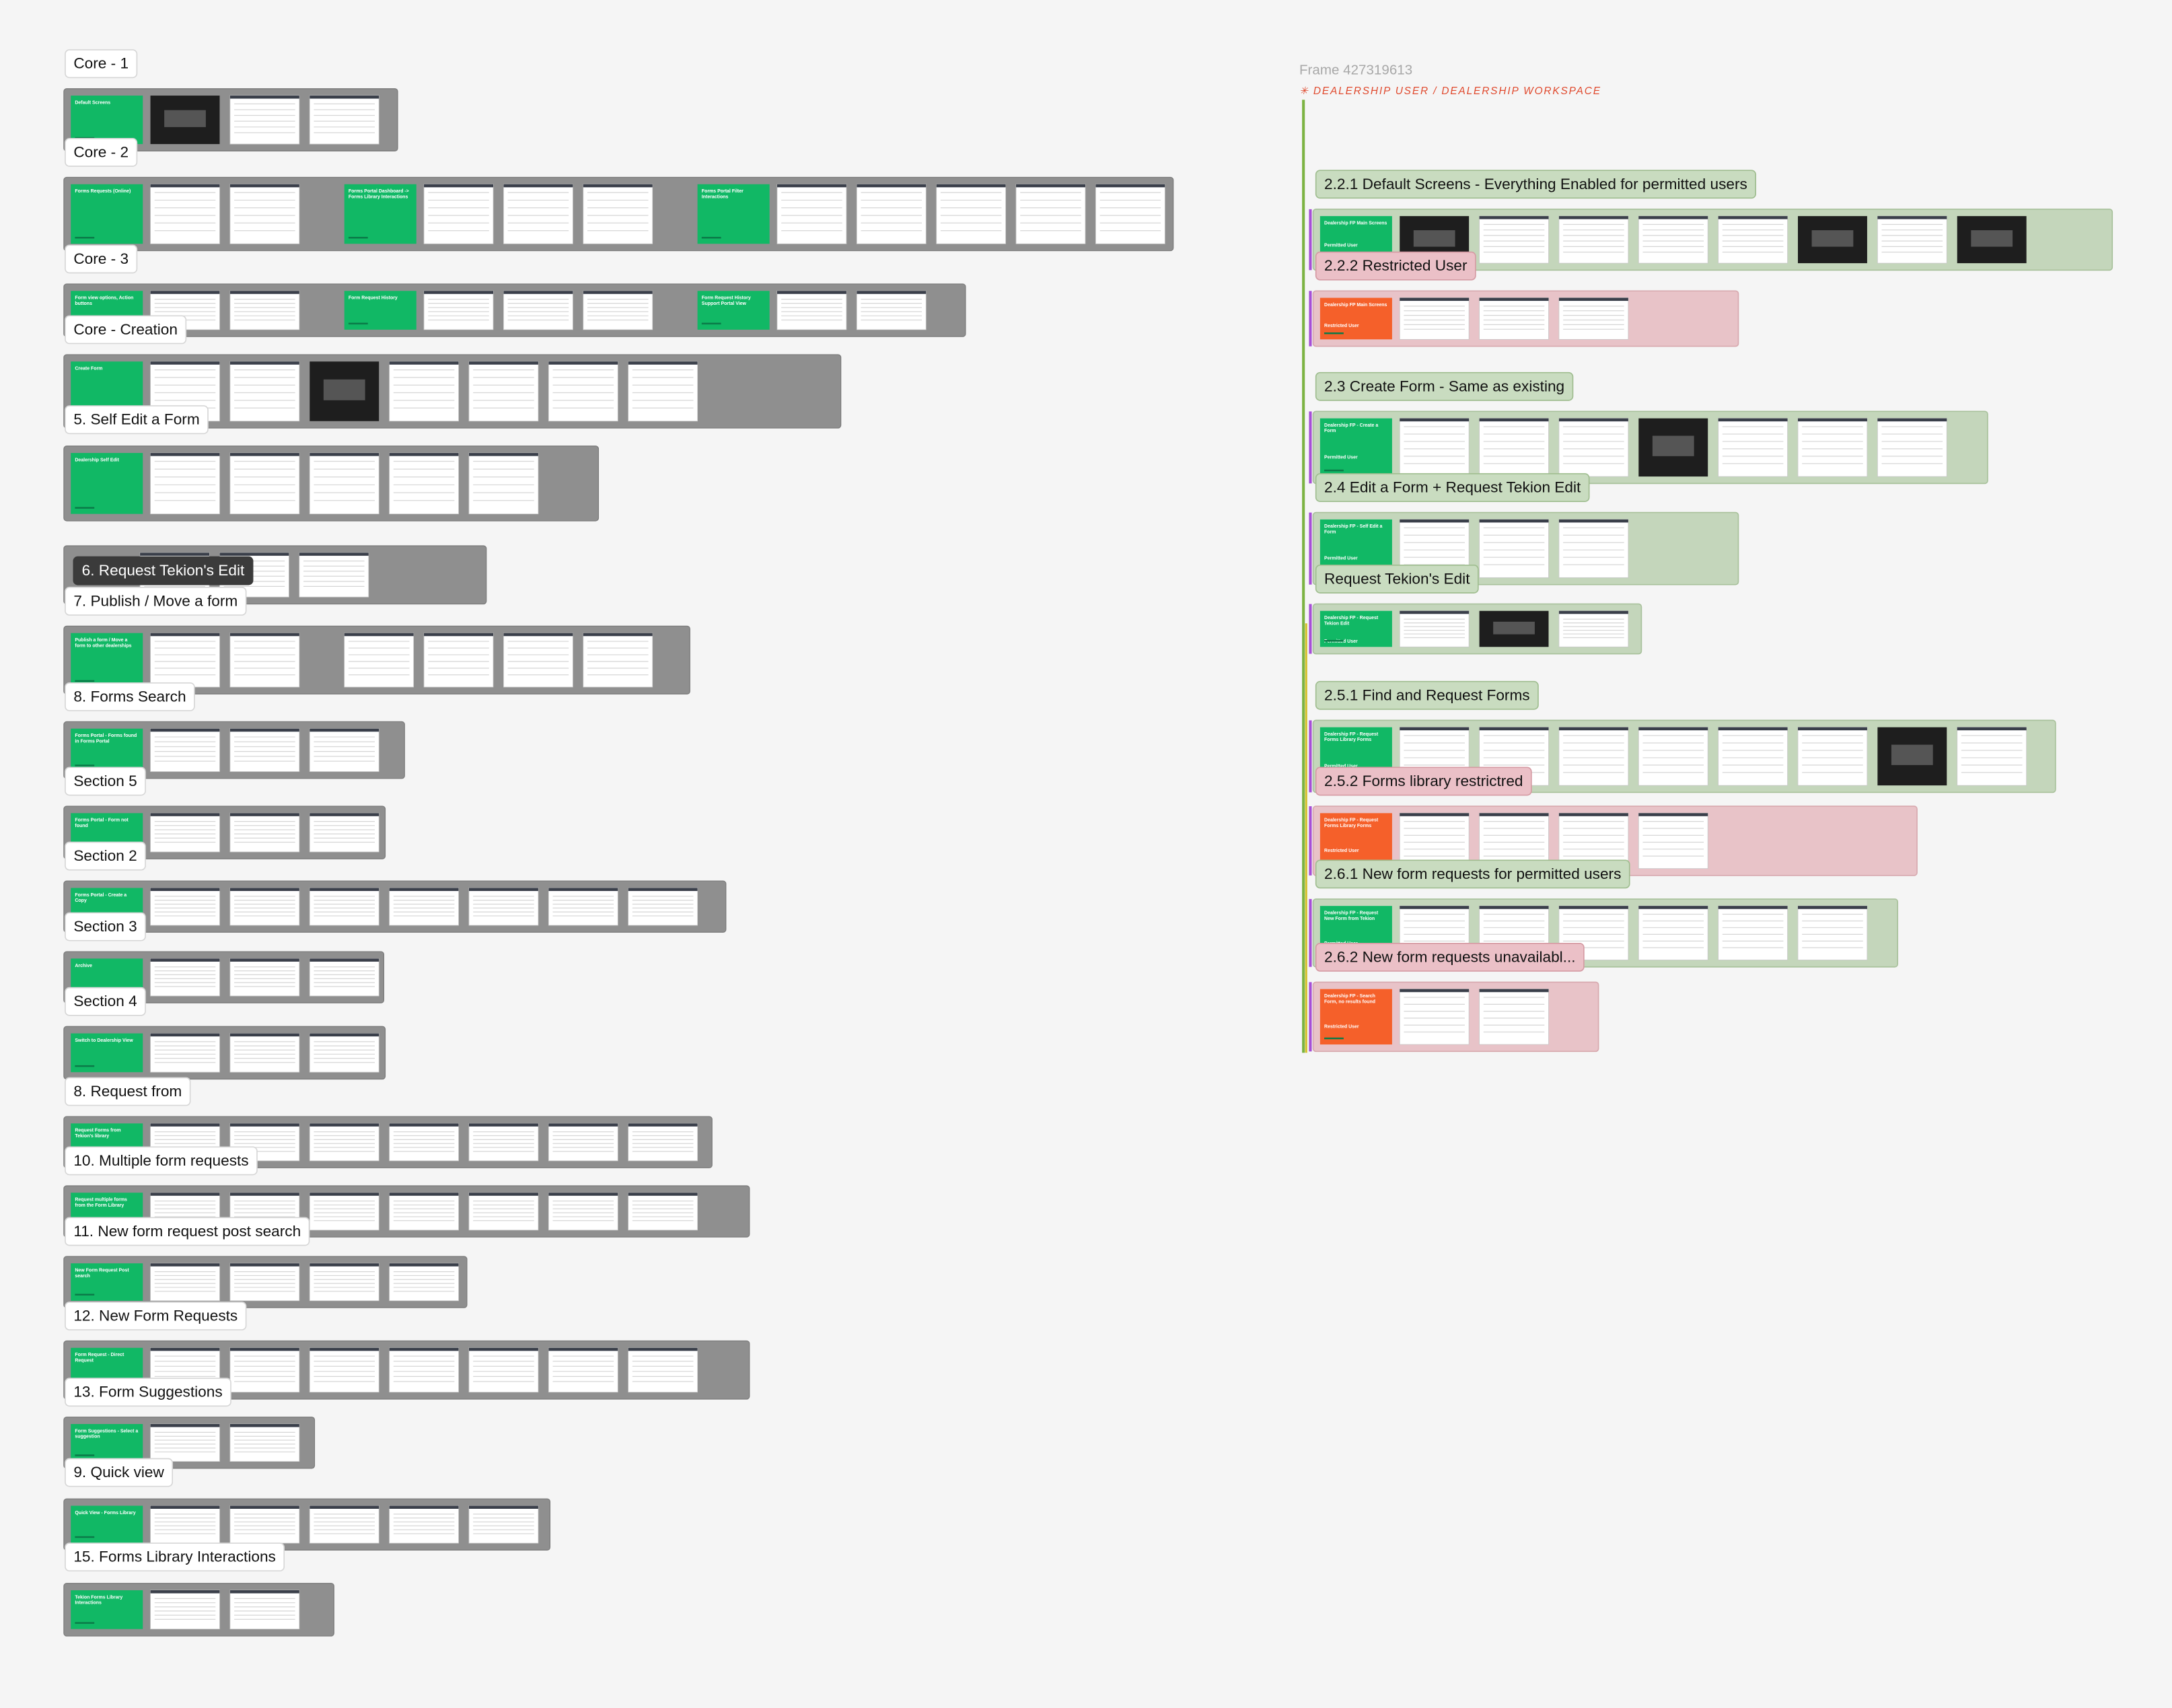 This screenshot has width=2172, height=1708. Describe the element at coordinates (161, 1161) in the screenshot. I see `section-label: 10. Multiple form requests` at that location.